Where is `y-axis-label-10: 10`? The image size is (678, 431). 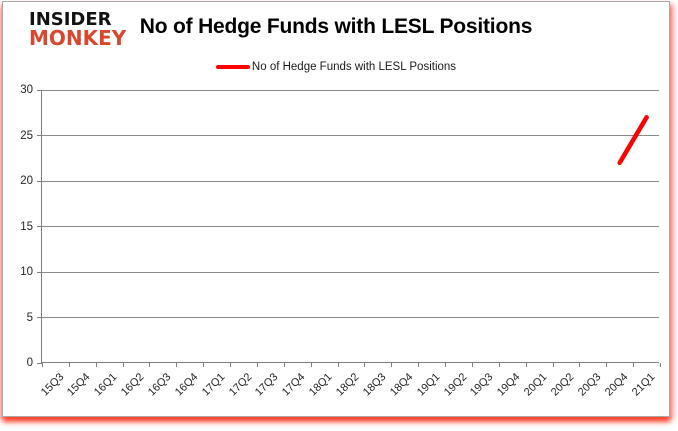
y-axis-label-10: 10 is located at coordinates (26, 272).